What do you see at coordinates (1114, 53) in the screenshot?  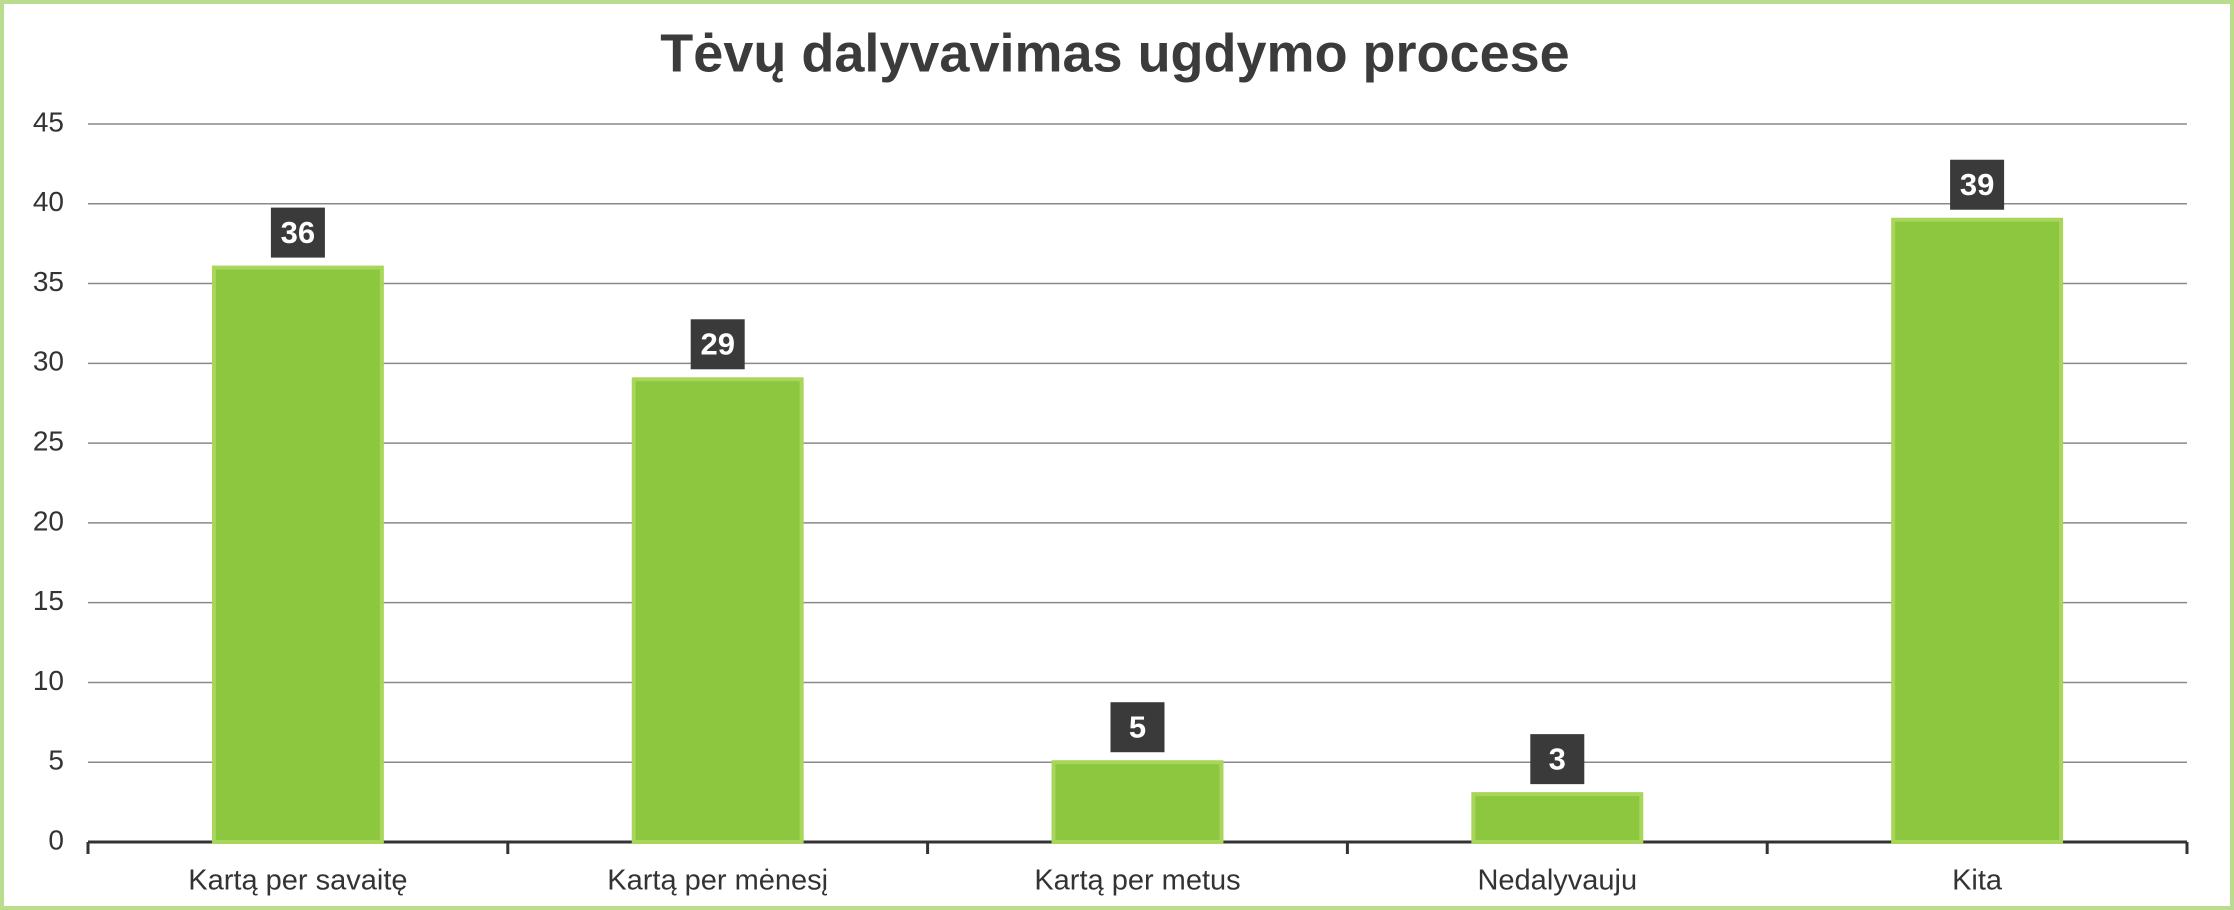 I see `chart-title: Tėvų dalyvavimas ugdymo procese` at bounding box center [1114, 53].